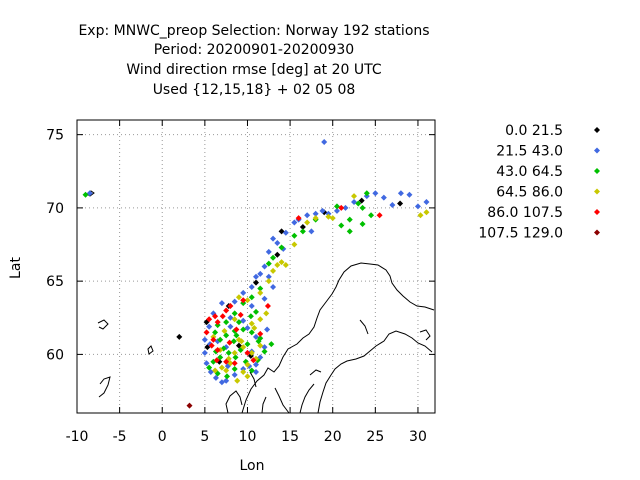  What do you see at coordinates (252, 466) in the screenshot?
I see `x-axis-label: Lon` at bounding box center [252, 466].